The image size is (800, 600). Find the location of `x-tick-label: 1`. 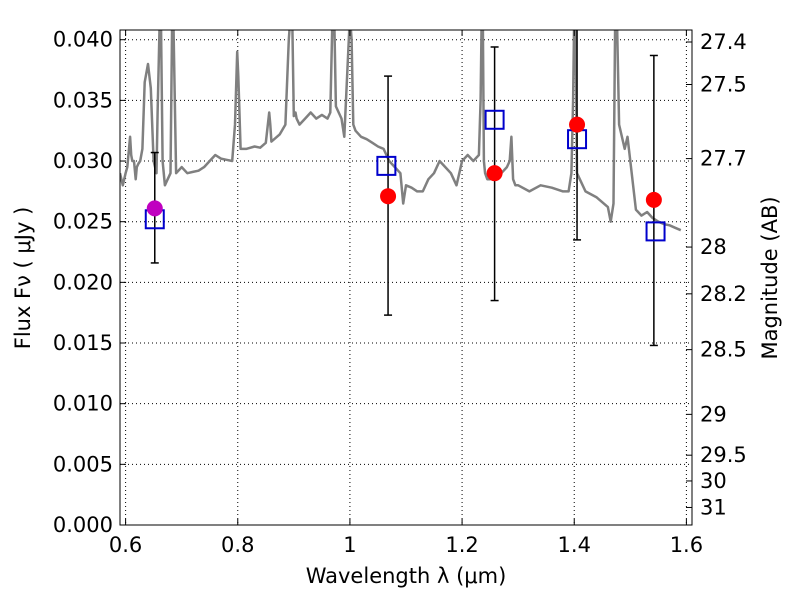

x-tick-label: 1 is located at coordinates (349, 545).